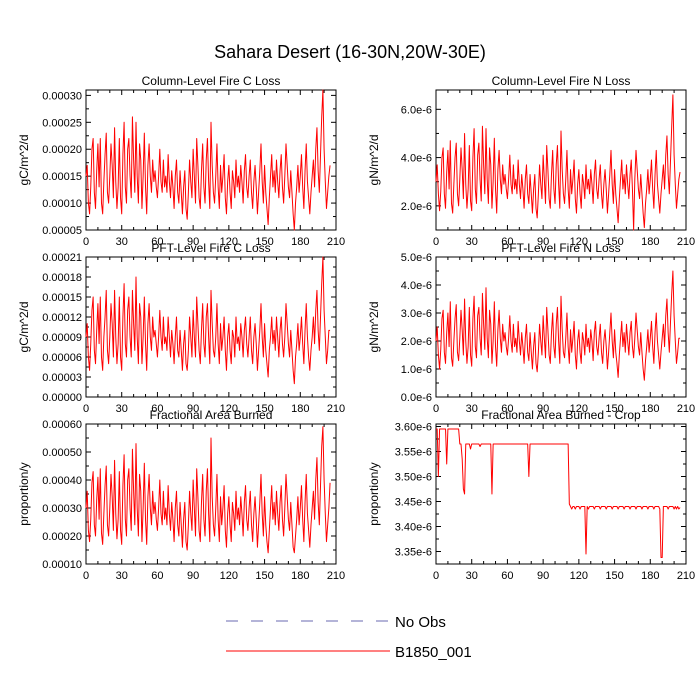  Describe the element at coordinates (349, 637) in the screenshot. I see `legend: No Obs B1850_001` at that location.